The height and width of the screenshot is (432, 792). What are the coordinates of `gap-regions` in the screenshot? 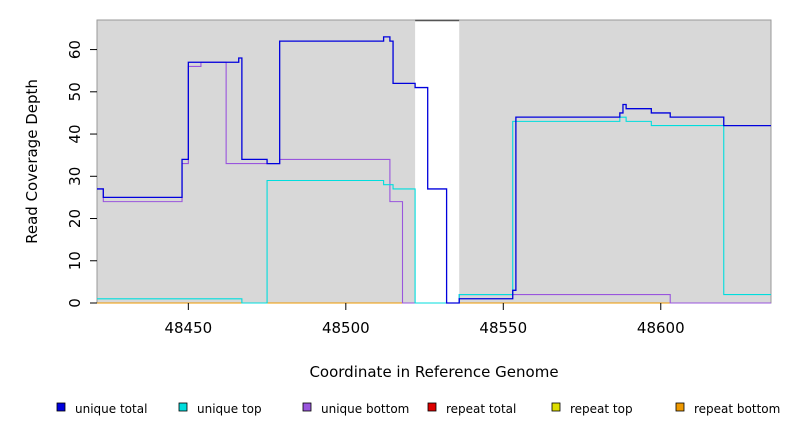 It's located at (437, 161).